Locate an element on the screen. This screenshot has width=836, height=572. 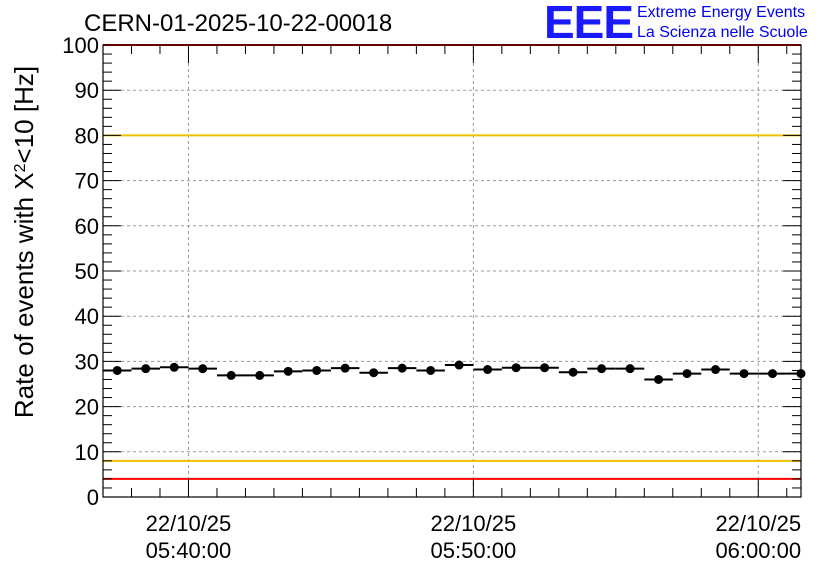
y-tick-label: 40 is located at coordinates (87, 316).